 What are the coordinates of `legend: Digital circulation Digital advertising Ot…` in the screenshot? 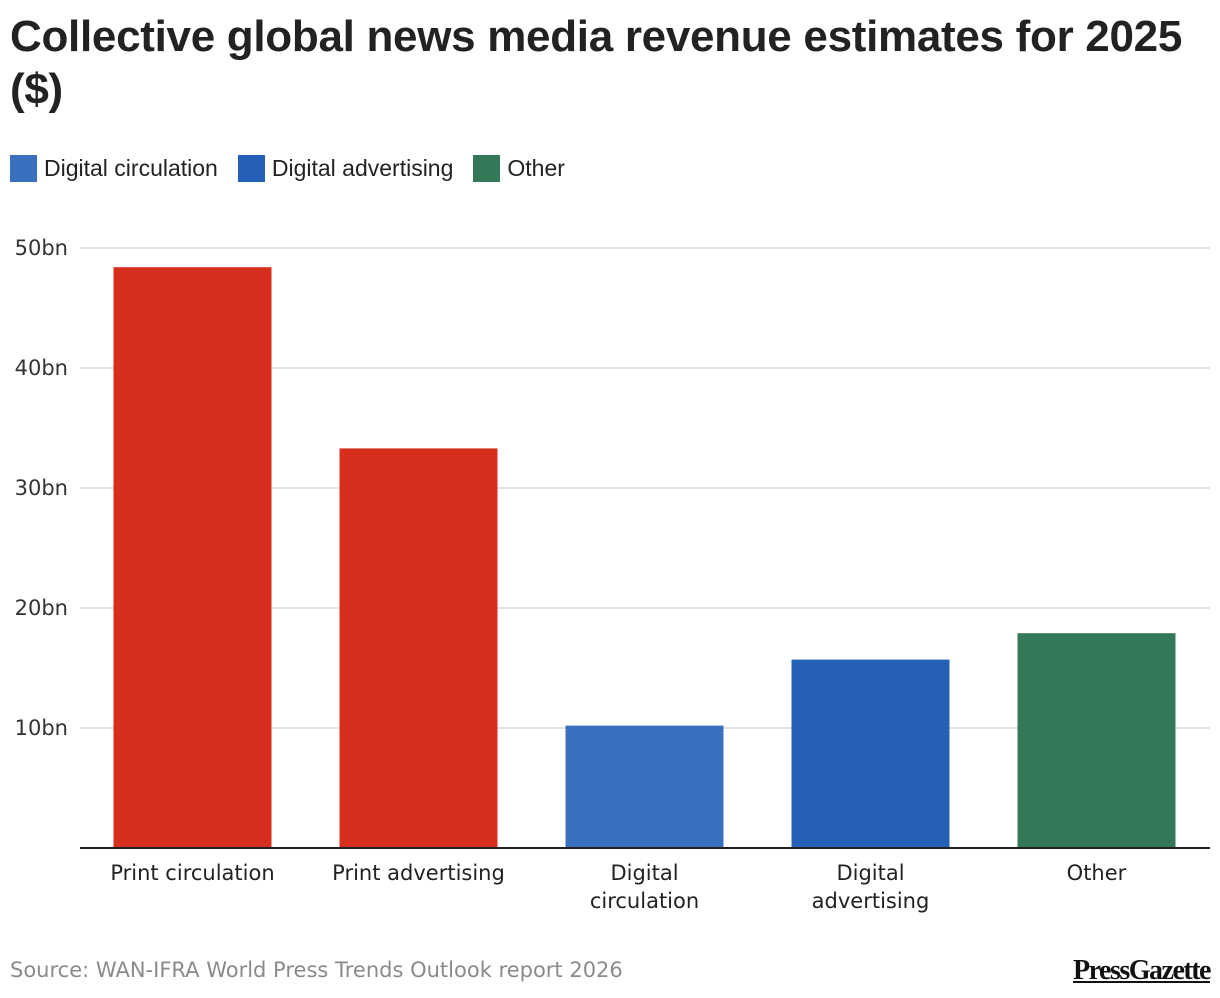 It's located at (297, 168).